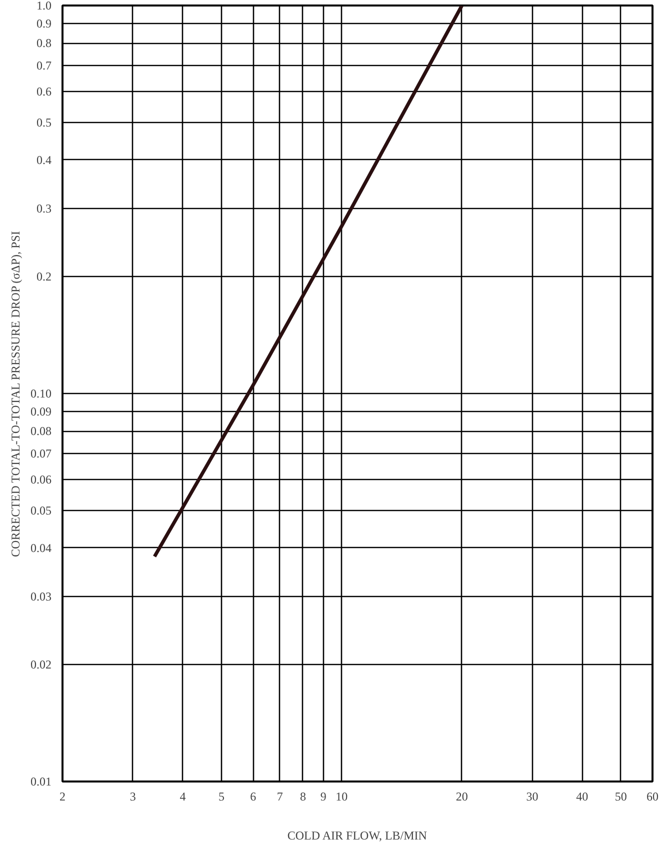 The width and height of the screenshot is (660, 845). I want to click on x-tick-label: 9, so click(323, 797).